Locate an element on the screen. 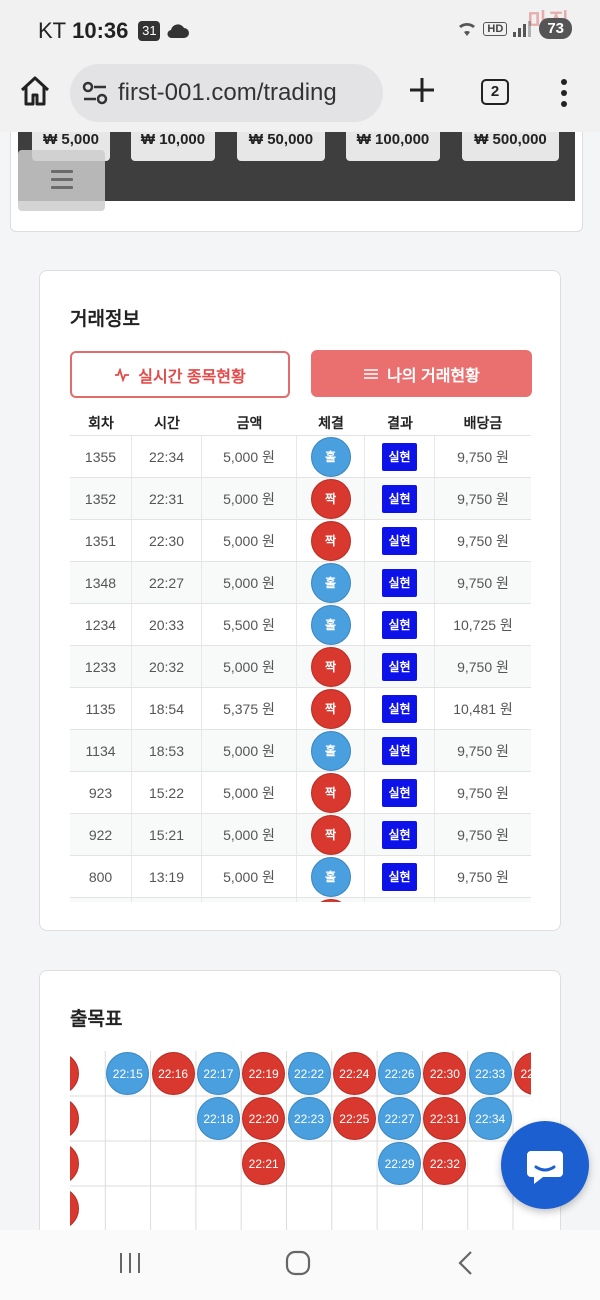 The image size is (600, 1300). table-row: 800 13:19 5,000 원 홀 실현 9,750 원 is located at coordinates (300, 877).